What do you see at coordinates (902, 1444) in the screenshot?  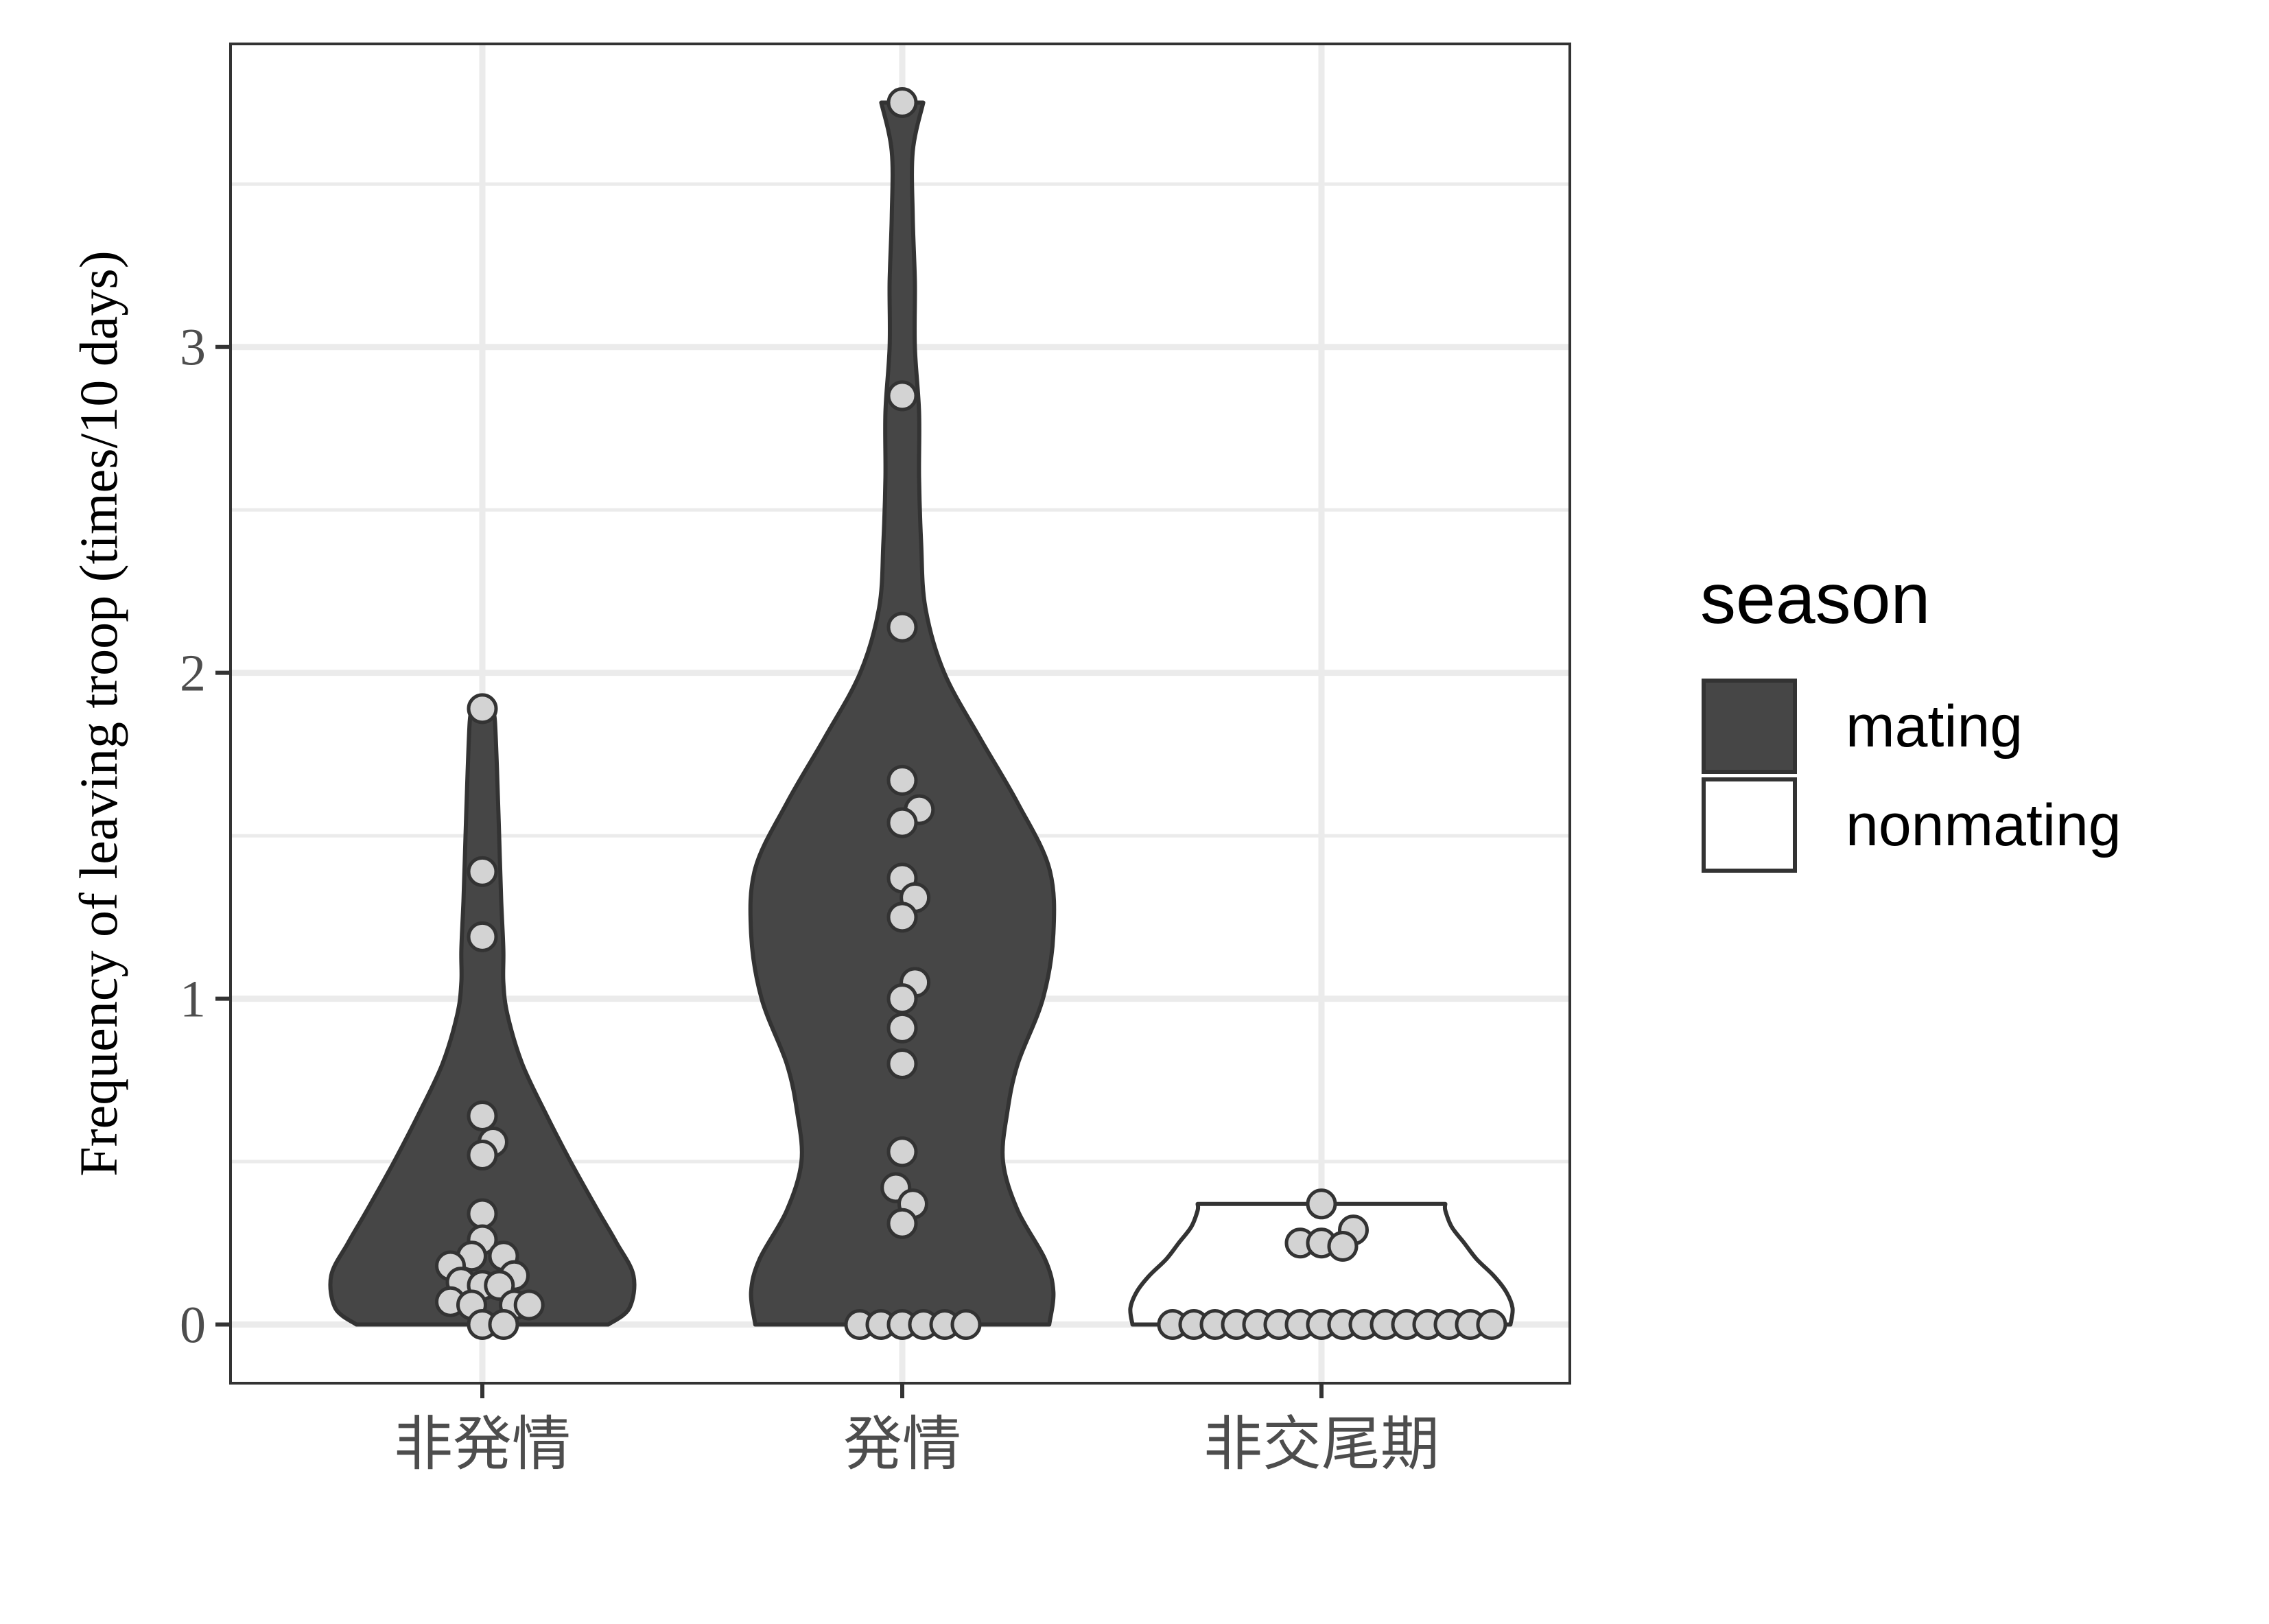 I see `x-tick-label-1: 発情` at bounding box center [902, 1444].